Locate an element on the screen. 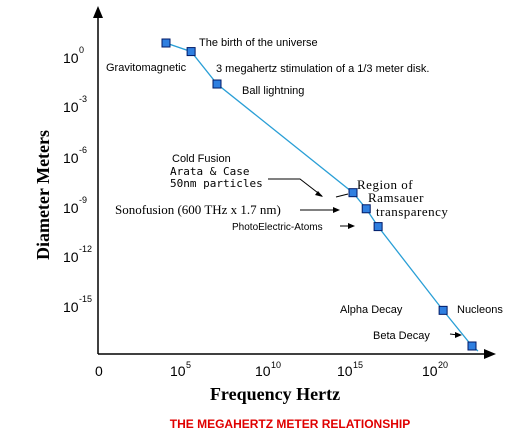  y-tick-exponent: -9 is located at coordinates (83, 200).